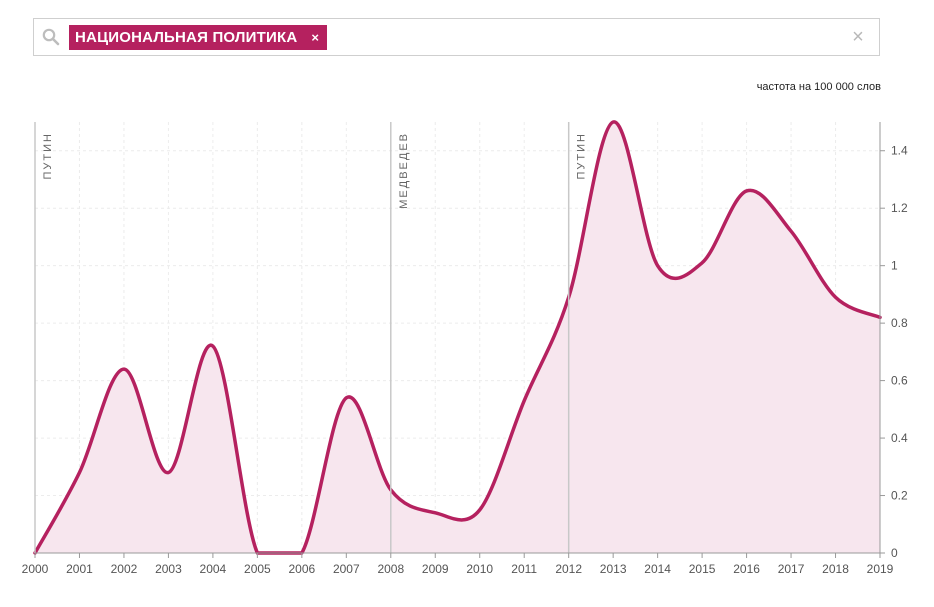 This screenshot has width=934, height=607. What do you see at coordinates (213, 569) in the screenshot?
I see `x-tick-label: 2004` at bounding box center [213, 569].